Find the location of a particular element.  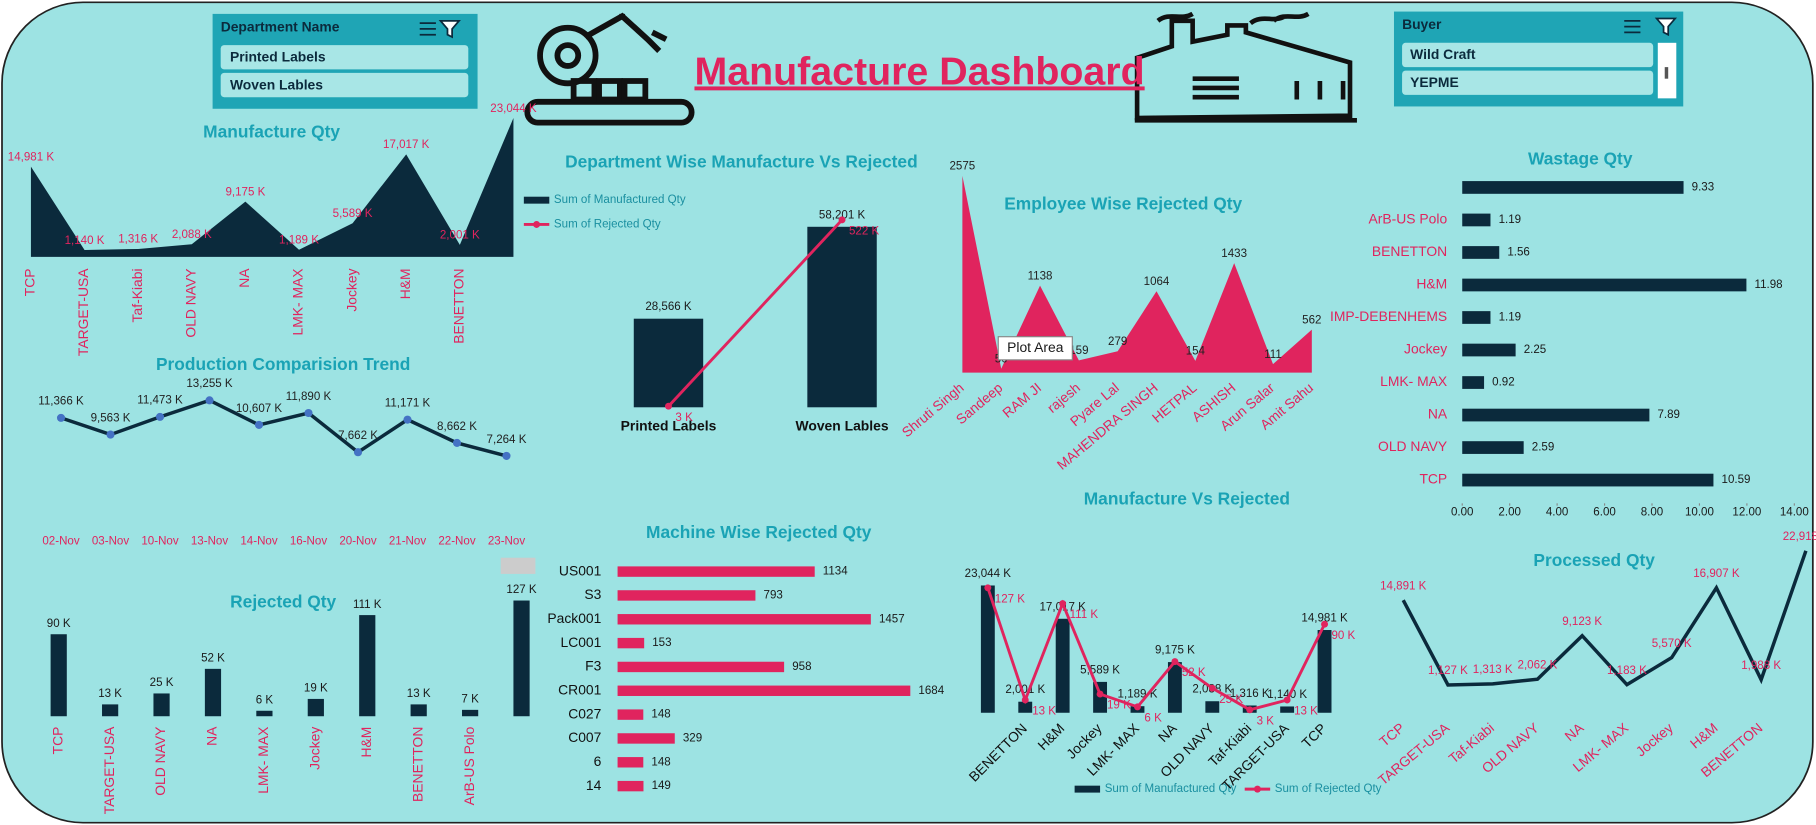

value-label: 1.19 is located at coordinates (1510, 220).